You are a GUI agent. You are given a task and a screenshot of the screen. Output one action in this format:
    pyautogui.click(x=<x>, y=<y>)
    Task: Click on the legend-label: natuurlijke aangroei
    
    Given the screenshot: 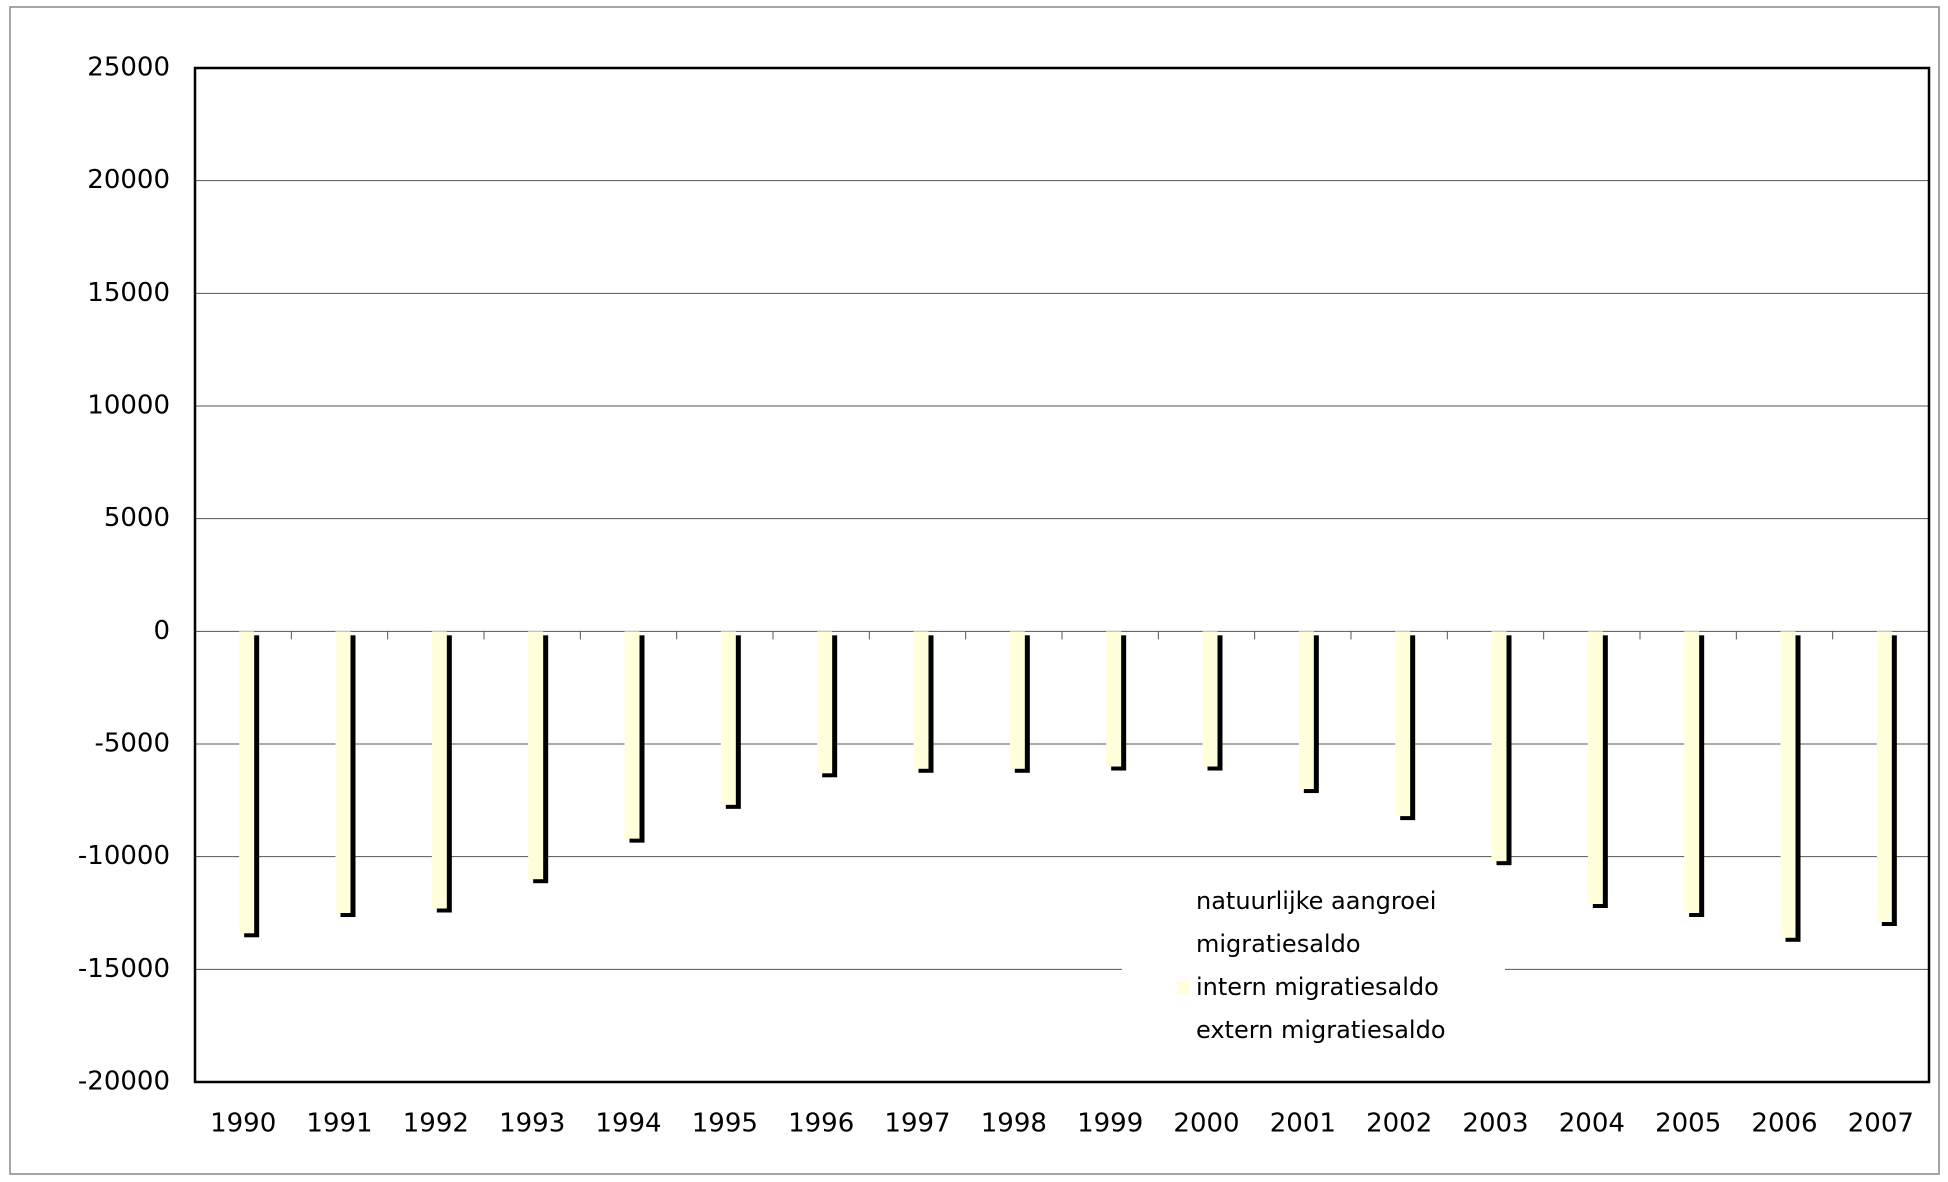 What is the action you would take?
    pyautogui.click(x=1316, y=901)
    